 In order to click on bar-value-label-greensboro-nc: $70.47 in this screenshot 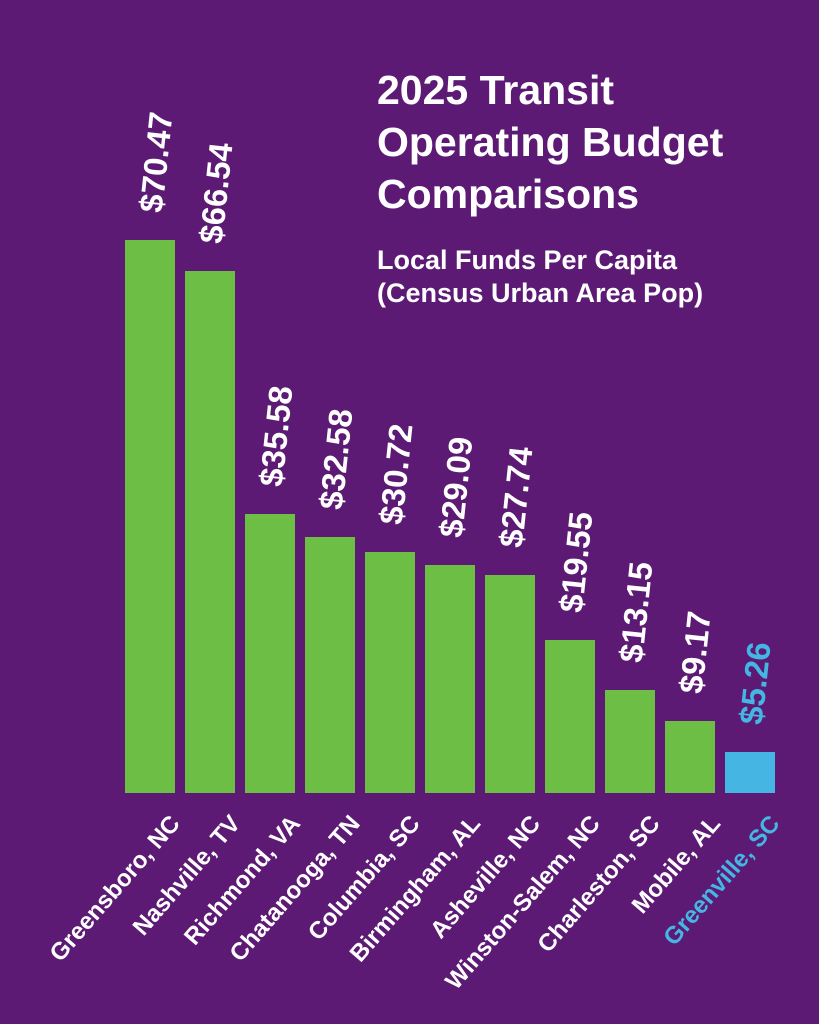, I will do `click(156, 162)`.